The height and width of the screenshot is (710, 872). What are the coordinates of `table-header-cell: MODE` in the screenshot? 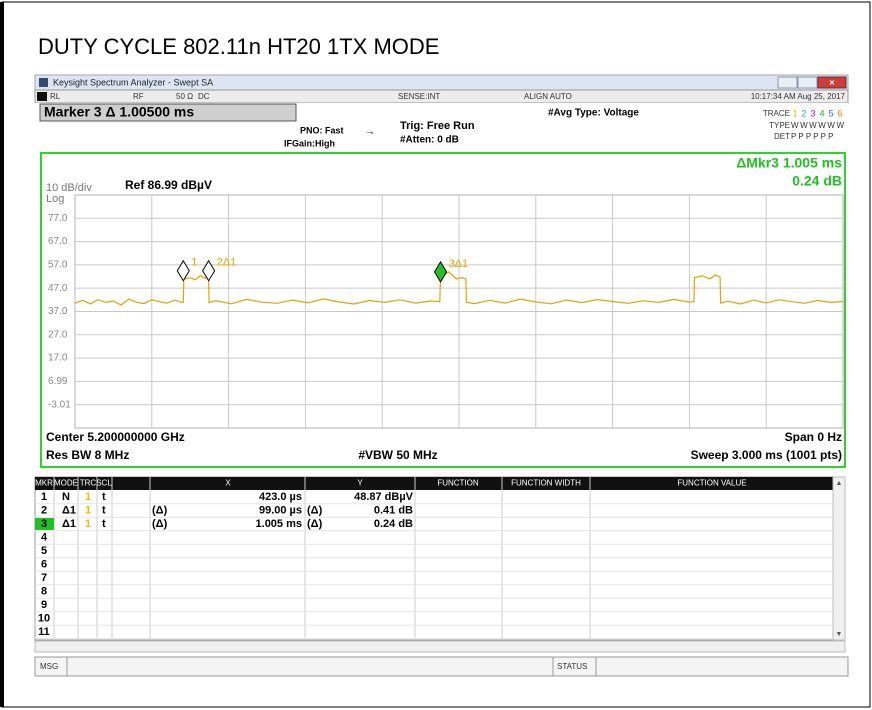 It's located at (66, 483).